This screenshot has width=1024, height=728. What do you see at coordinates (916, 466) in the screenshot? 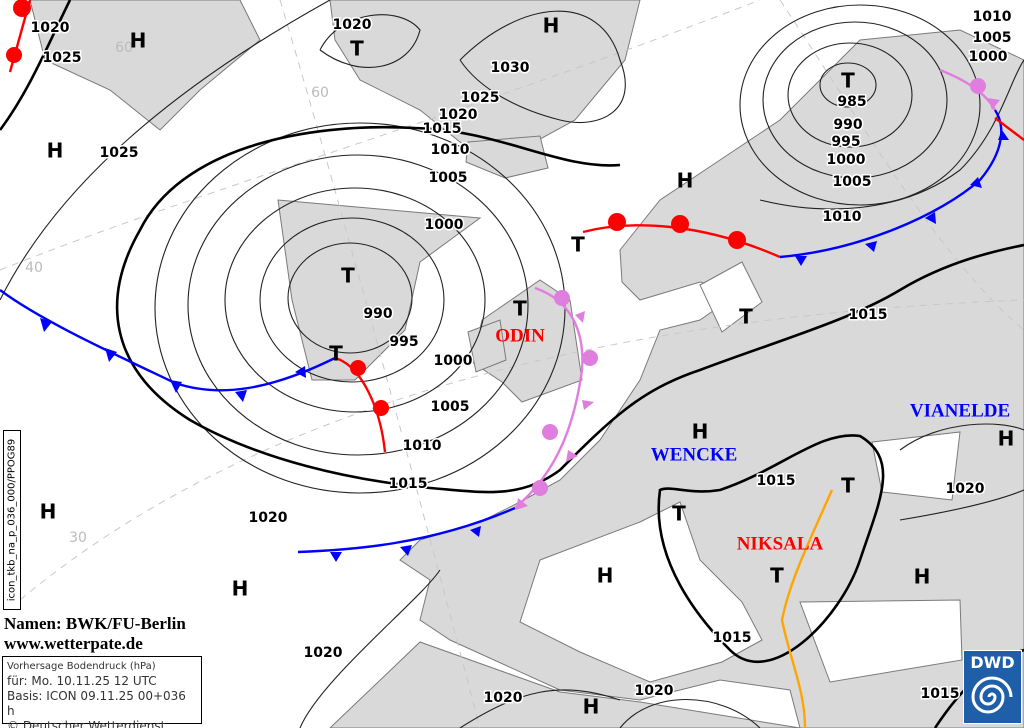
I see `black-sea` at bounding box center [916, 466].